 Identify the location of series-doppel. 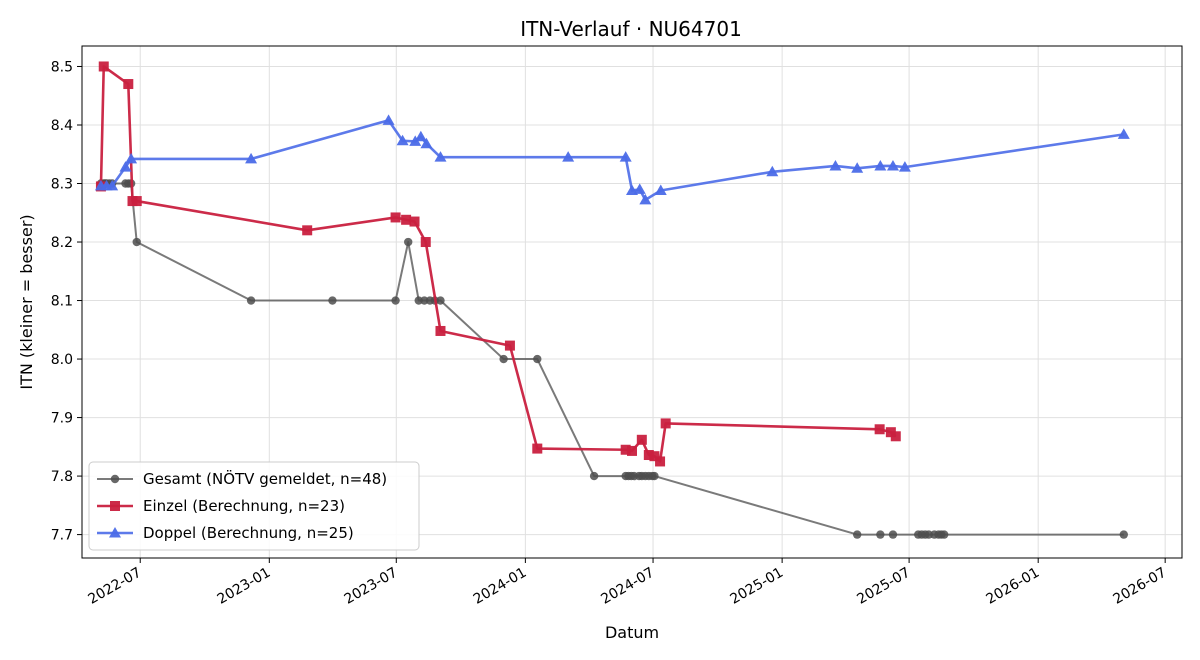
(612, 159).